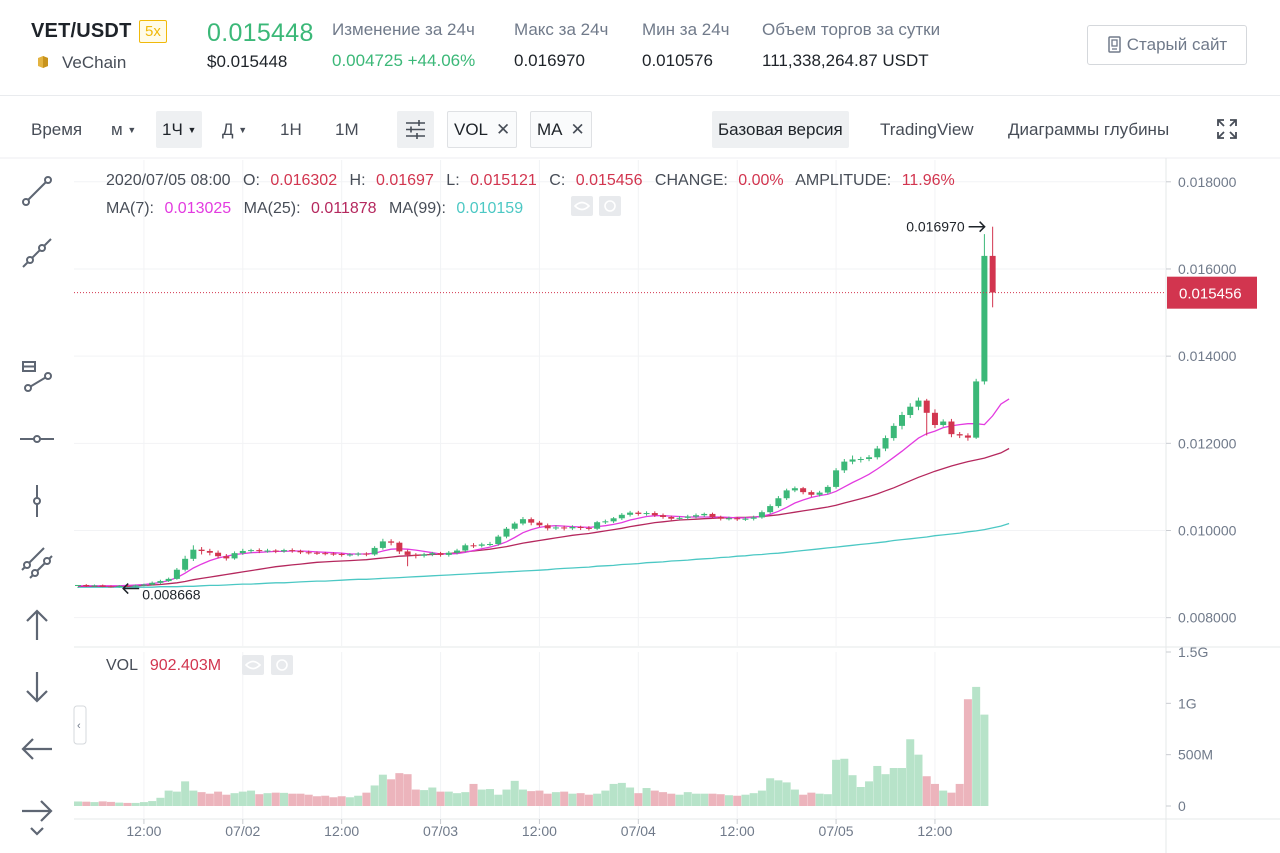 Image resolution: width=1280 pixels, height=853 pixels. I want to click on legend-datetime: 2020/07/05 08:00, so click(168, 180).